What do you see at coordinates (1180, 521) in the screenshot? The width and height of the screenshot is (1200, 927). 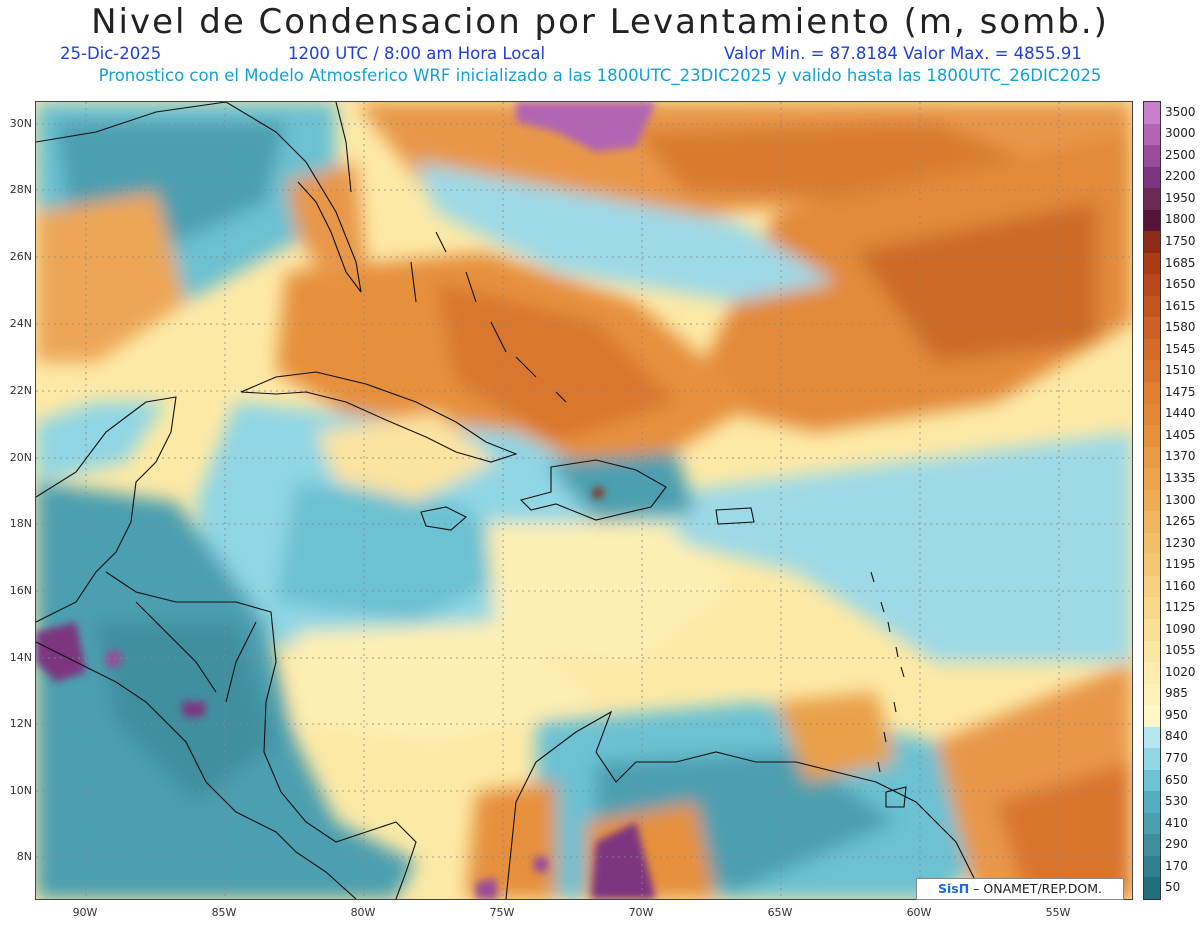 I see `colorbar-label: 1265` at bounding box center [1180, 521].